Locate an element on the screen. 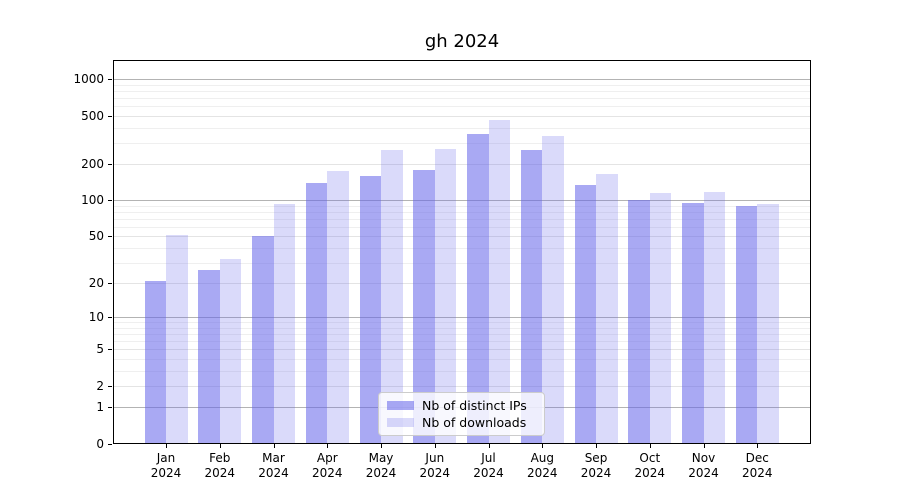  x-tick-mark-nov is located at coordinates (704, 446).